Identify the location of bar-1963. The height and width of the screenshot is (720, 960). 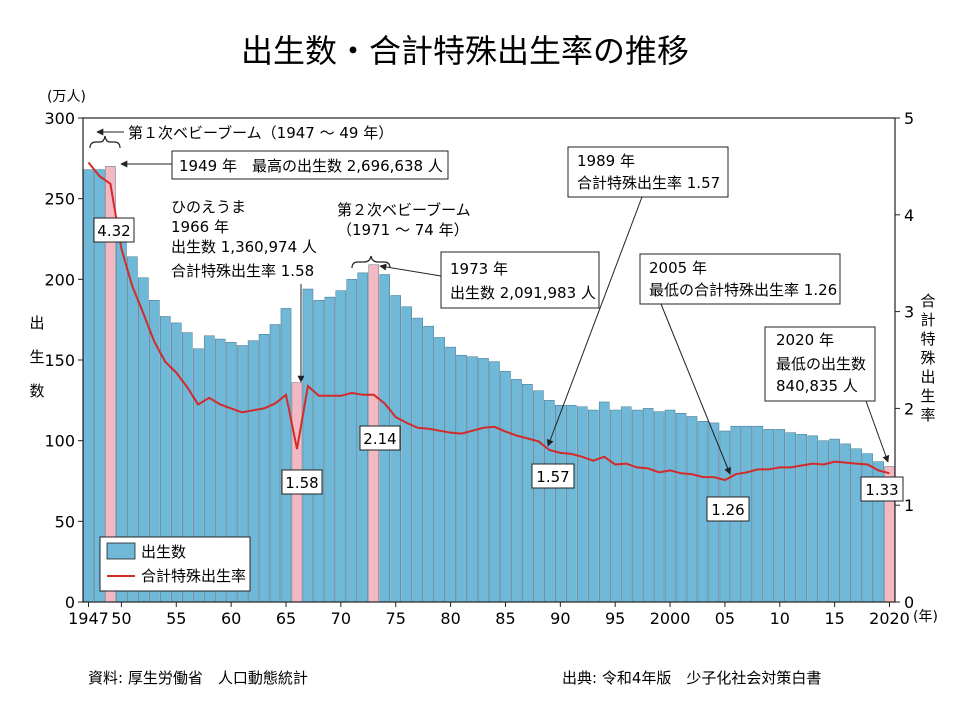
(264, 468).